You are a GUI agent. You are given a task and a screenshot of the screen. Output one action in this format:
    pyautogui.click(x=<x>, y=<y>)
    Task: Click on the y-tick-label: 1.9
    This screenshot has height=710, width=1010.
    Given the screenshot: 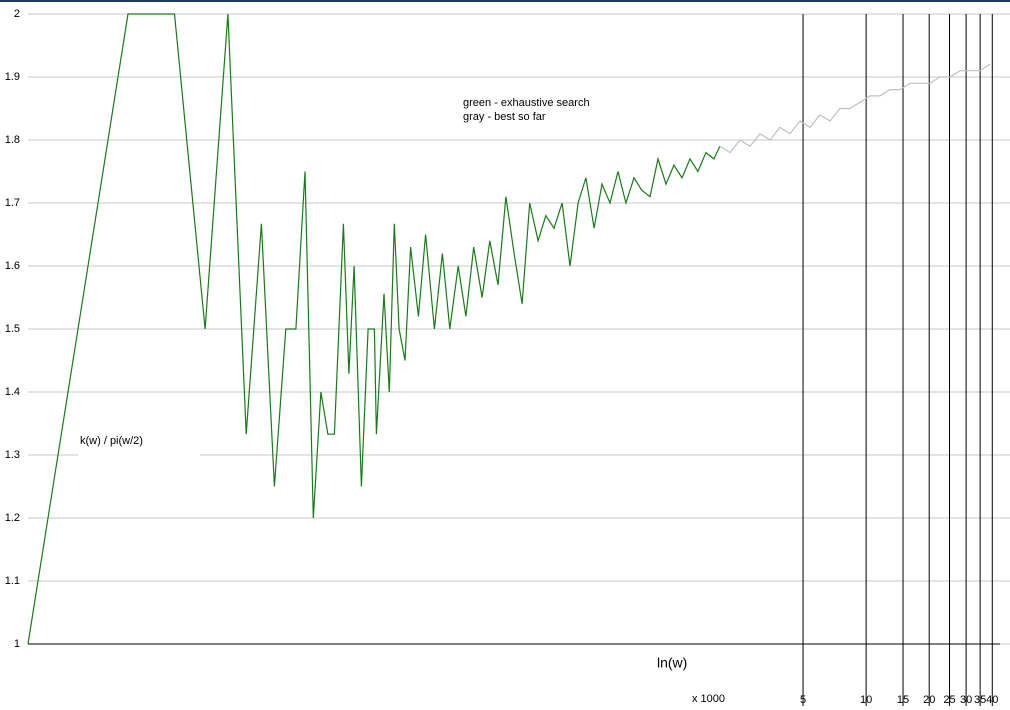 What is the action you would take?
    pyautogui.click(x=12, y=77)
    